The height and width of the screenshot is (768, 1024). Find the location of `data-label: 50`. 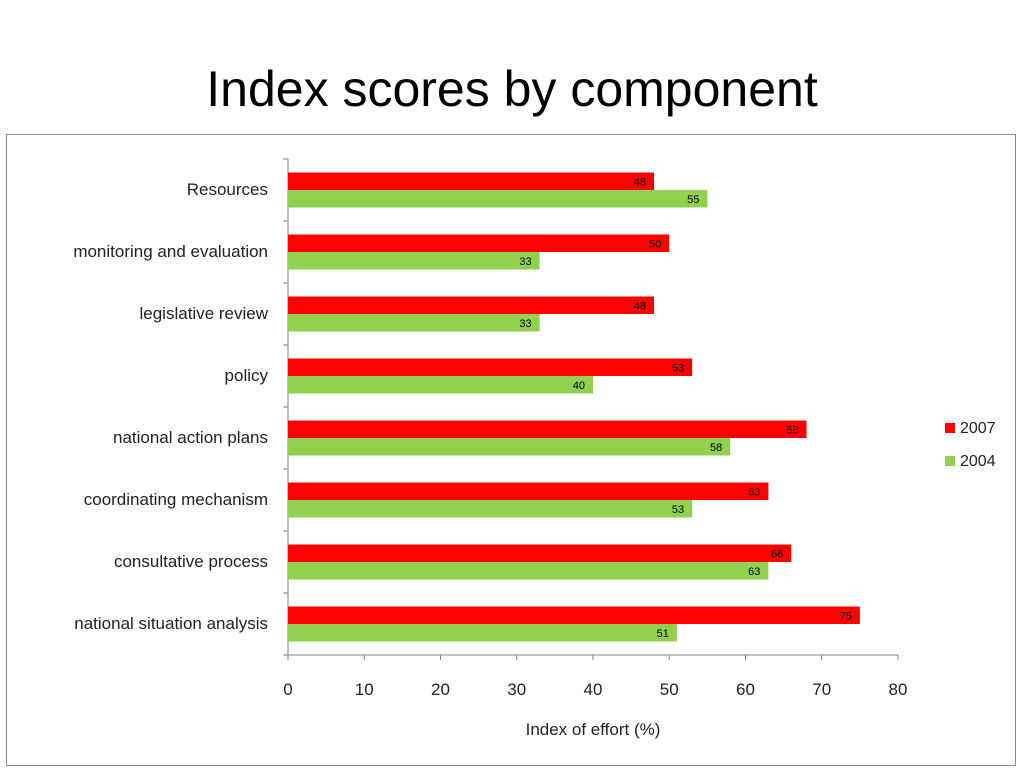

data-label: 50 is located at coordinates (655, 244).